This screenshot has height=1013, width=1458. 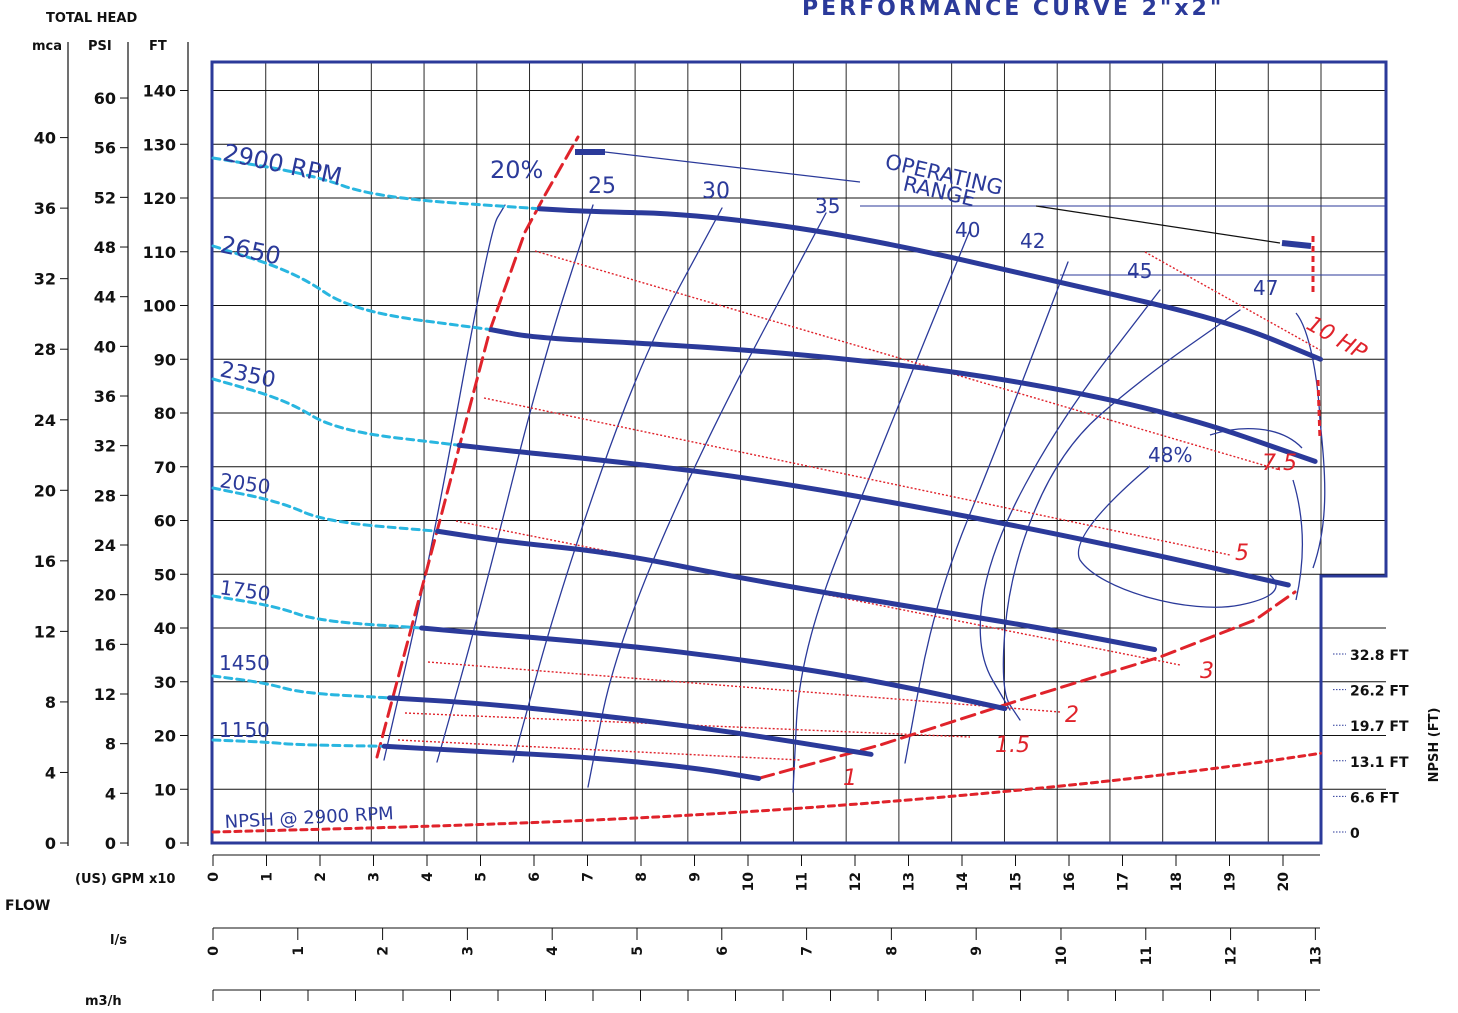 What do you see at coordinates (1284, 882) in the screenshot?
I see `gpm-tick-label: 20` at bounding box center [1284, 882].